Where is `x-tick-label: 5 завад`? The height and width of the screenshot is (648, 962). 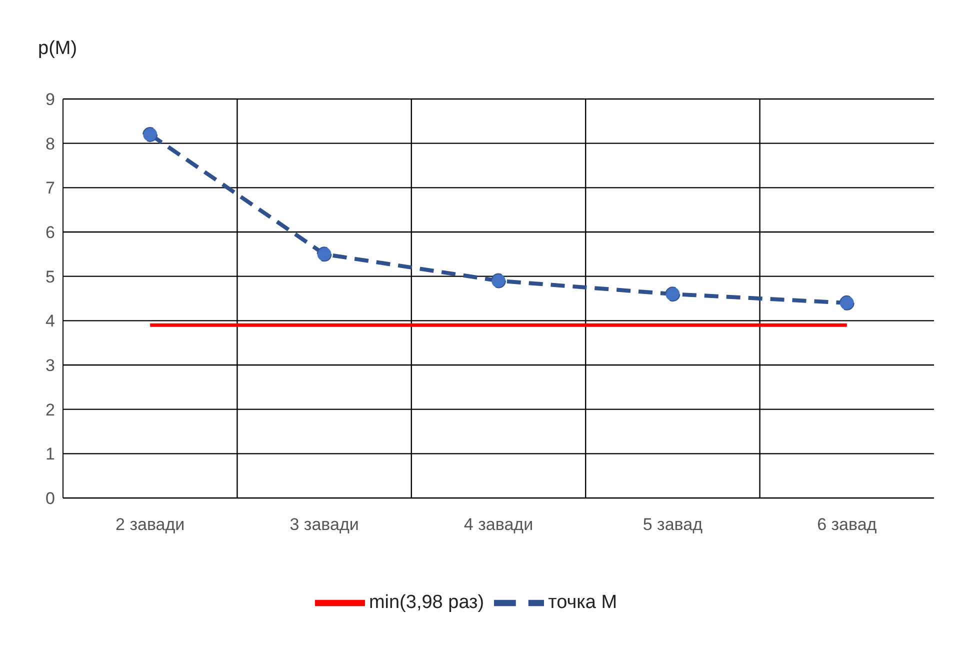
x-tick-label: 5 завад is located at coordinates (672, 524).